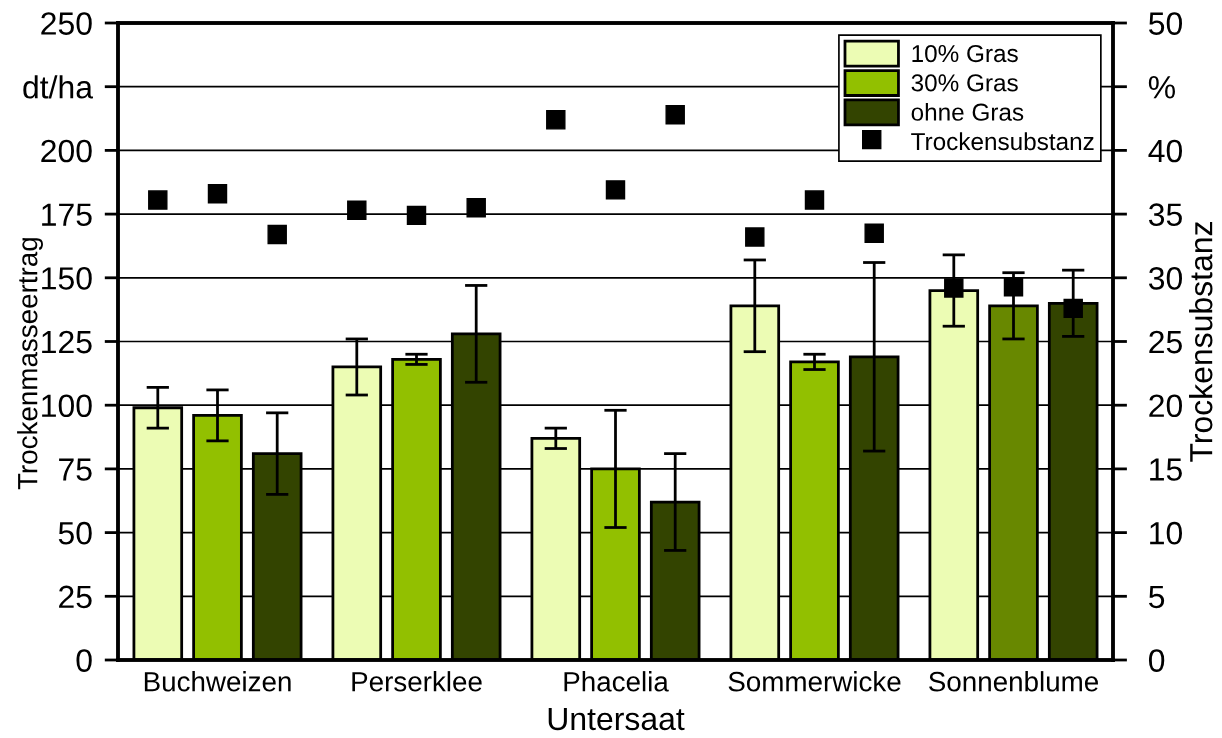 This screenshot has height=738, width=1222. I want to click on y2-tick-label: 35, so click(1165, 214).